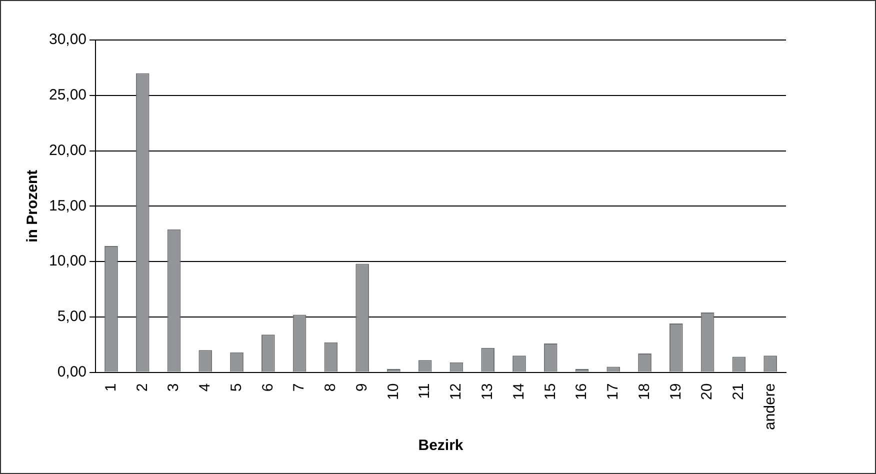 The image size is (876, 474). What do you see at coordinates (67, 261) in the screenshot?
I see `y-tick-label: 10,00` at bounding box center [67, 261].